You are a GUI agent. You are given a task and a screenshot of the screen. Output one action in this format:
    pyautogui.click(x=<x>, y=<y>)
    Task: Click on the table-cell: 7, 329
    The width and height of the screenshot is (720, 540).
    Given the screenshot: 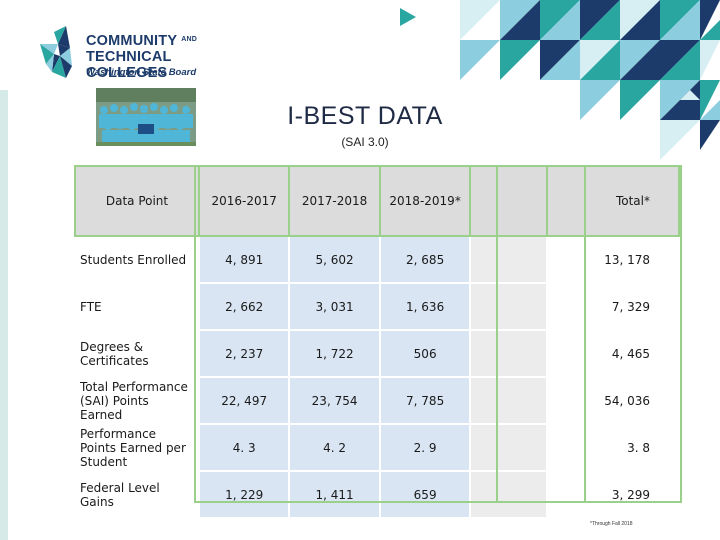 What is the action you would take?
    pyautogui.click(x=613, y=306)
    